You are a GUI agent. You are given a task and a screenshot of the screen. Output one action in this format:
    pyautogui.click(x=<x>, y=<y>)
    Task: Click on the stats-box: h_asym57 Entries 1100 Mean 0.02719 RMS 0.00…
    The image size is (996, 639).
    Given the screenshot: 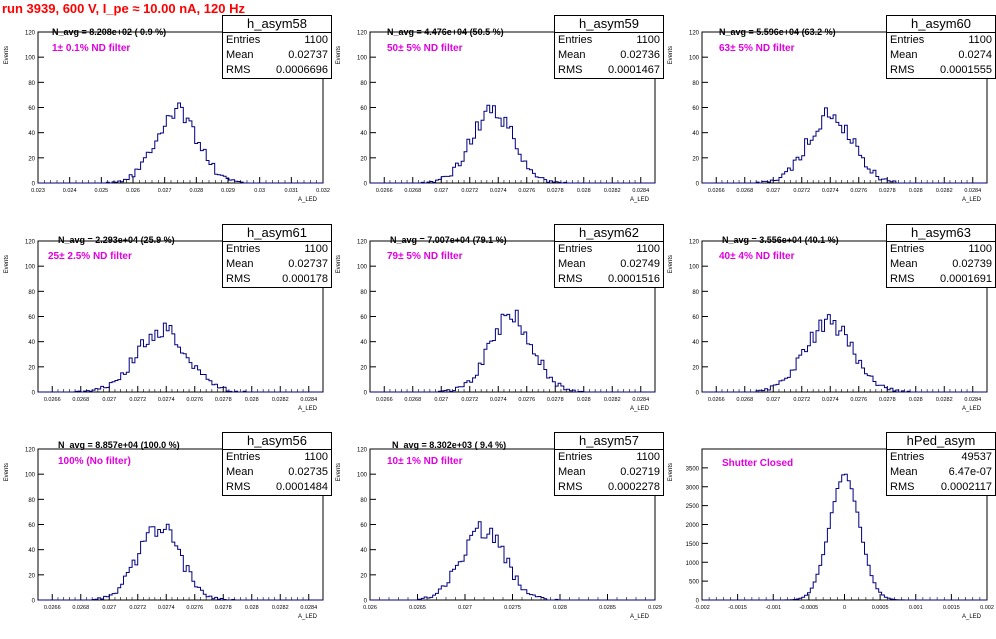 What is the action you would take?
    pyautogui.click(x=609, y=464)
    